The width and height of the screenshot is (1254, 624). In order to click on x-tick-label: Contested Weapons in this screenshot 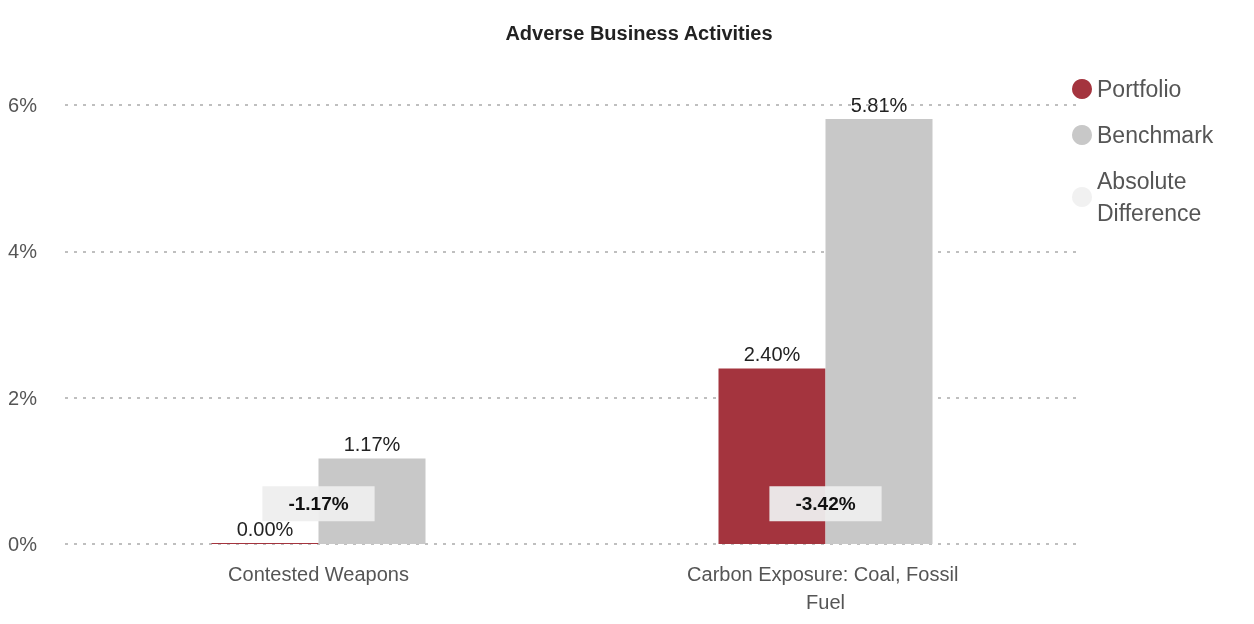, I will do `click(318, 574)`.